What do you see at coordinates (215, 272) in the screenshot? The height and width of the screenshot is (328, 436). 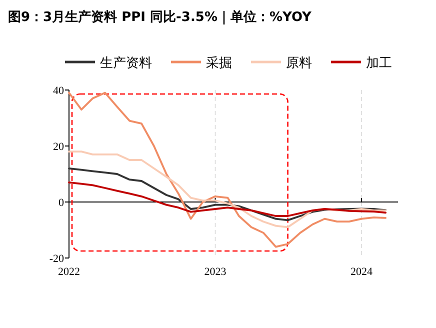 I see `x-tick-label: 2023` at bounding box center [215, 272].